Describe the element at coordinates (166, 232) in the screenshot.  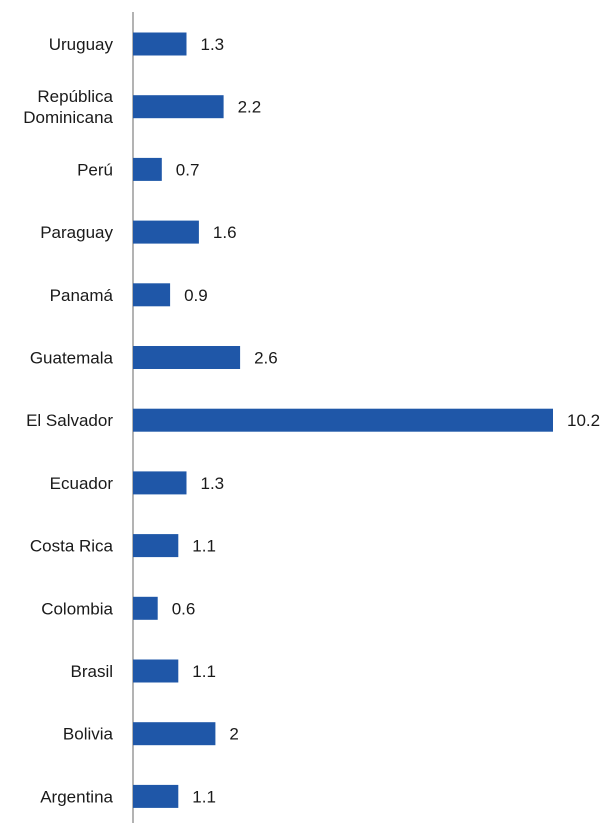
I see `bar-paraguay` at that location.